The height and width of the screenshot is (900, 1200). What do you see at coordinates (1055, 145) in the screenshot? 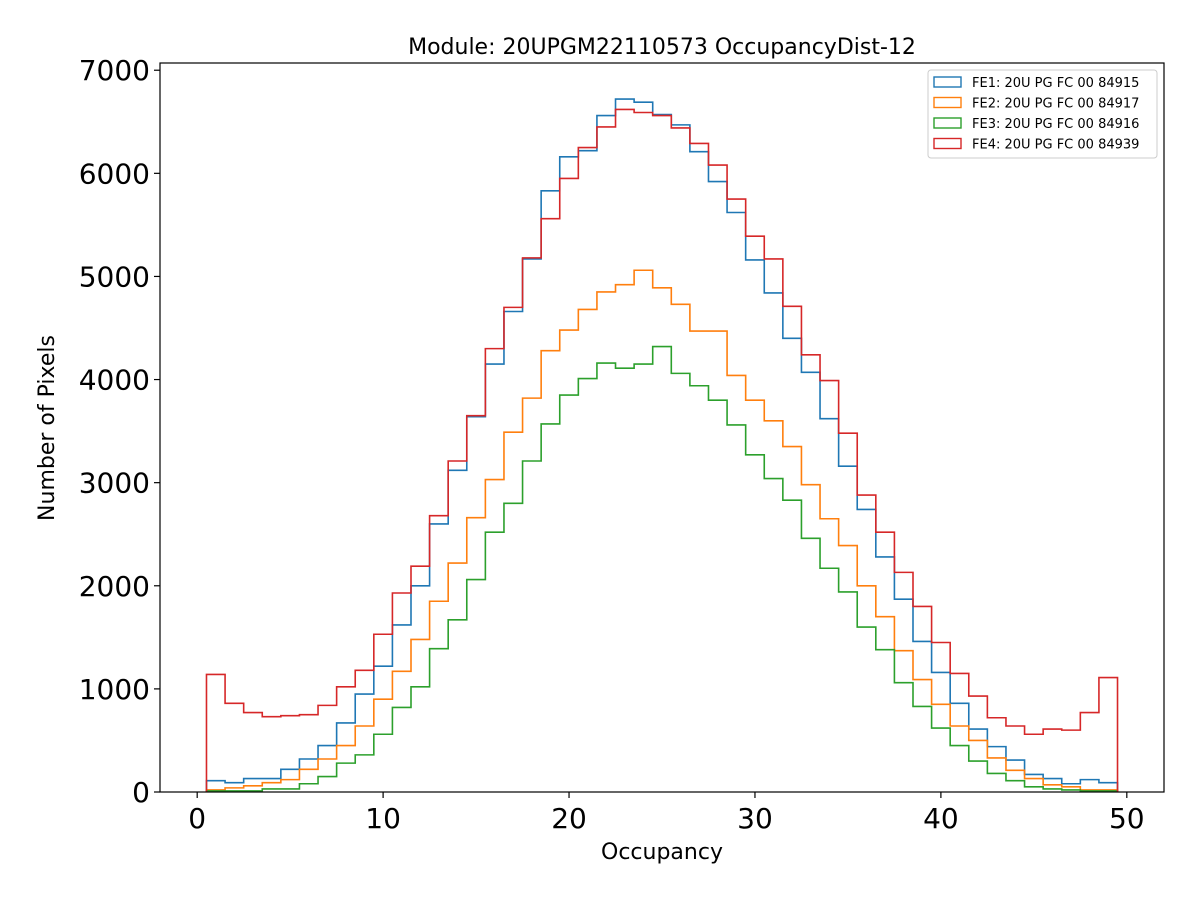
I see `legend-label: FE4: 20U PG FC 00 84939` at bounding box center [1055, 145].